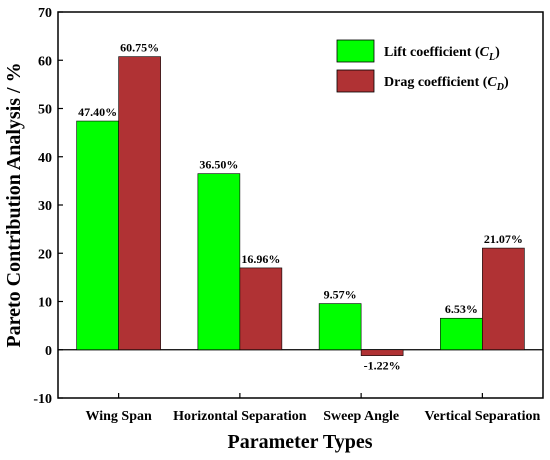 The image size is (550, 460). Describe the element at coordinates (300, 442) in the screenshot. I see `x-axis-title: Parameter Types` at that location.